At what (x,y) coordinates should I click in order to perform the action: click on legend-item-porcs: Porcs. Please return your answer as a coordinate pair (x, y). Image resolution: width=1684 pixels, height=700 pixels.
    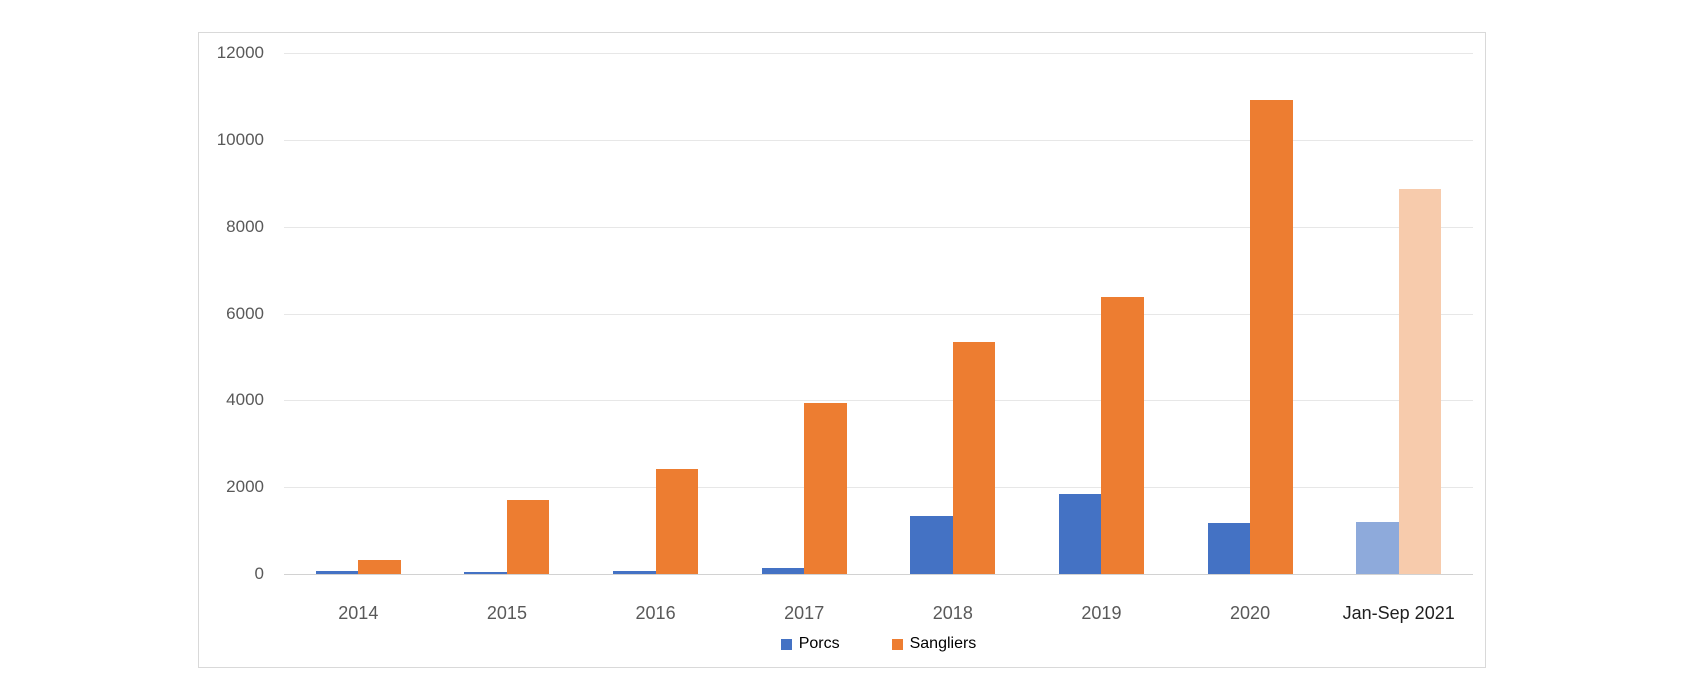
    Looking at the image, I should click on (810, 644).